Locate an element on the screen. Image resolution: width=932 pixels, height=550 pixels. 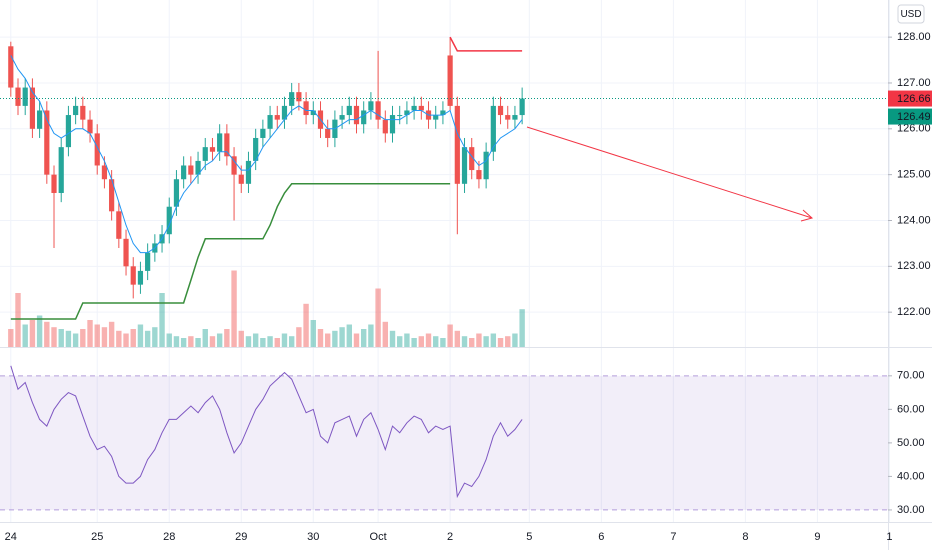
y-tick-label: 125.00 is located at coordinates (914, 175).